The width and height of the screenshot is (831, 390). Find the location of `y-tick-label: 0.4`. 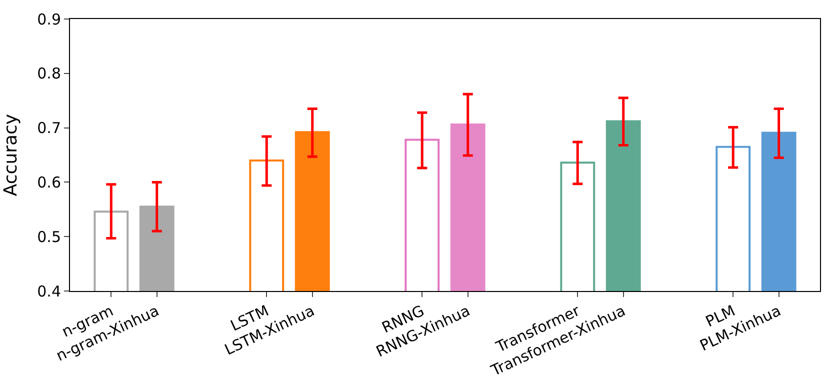

y-tick-label: 0.4 is located at coordinates (49, 291).